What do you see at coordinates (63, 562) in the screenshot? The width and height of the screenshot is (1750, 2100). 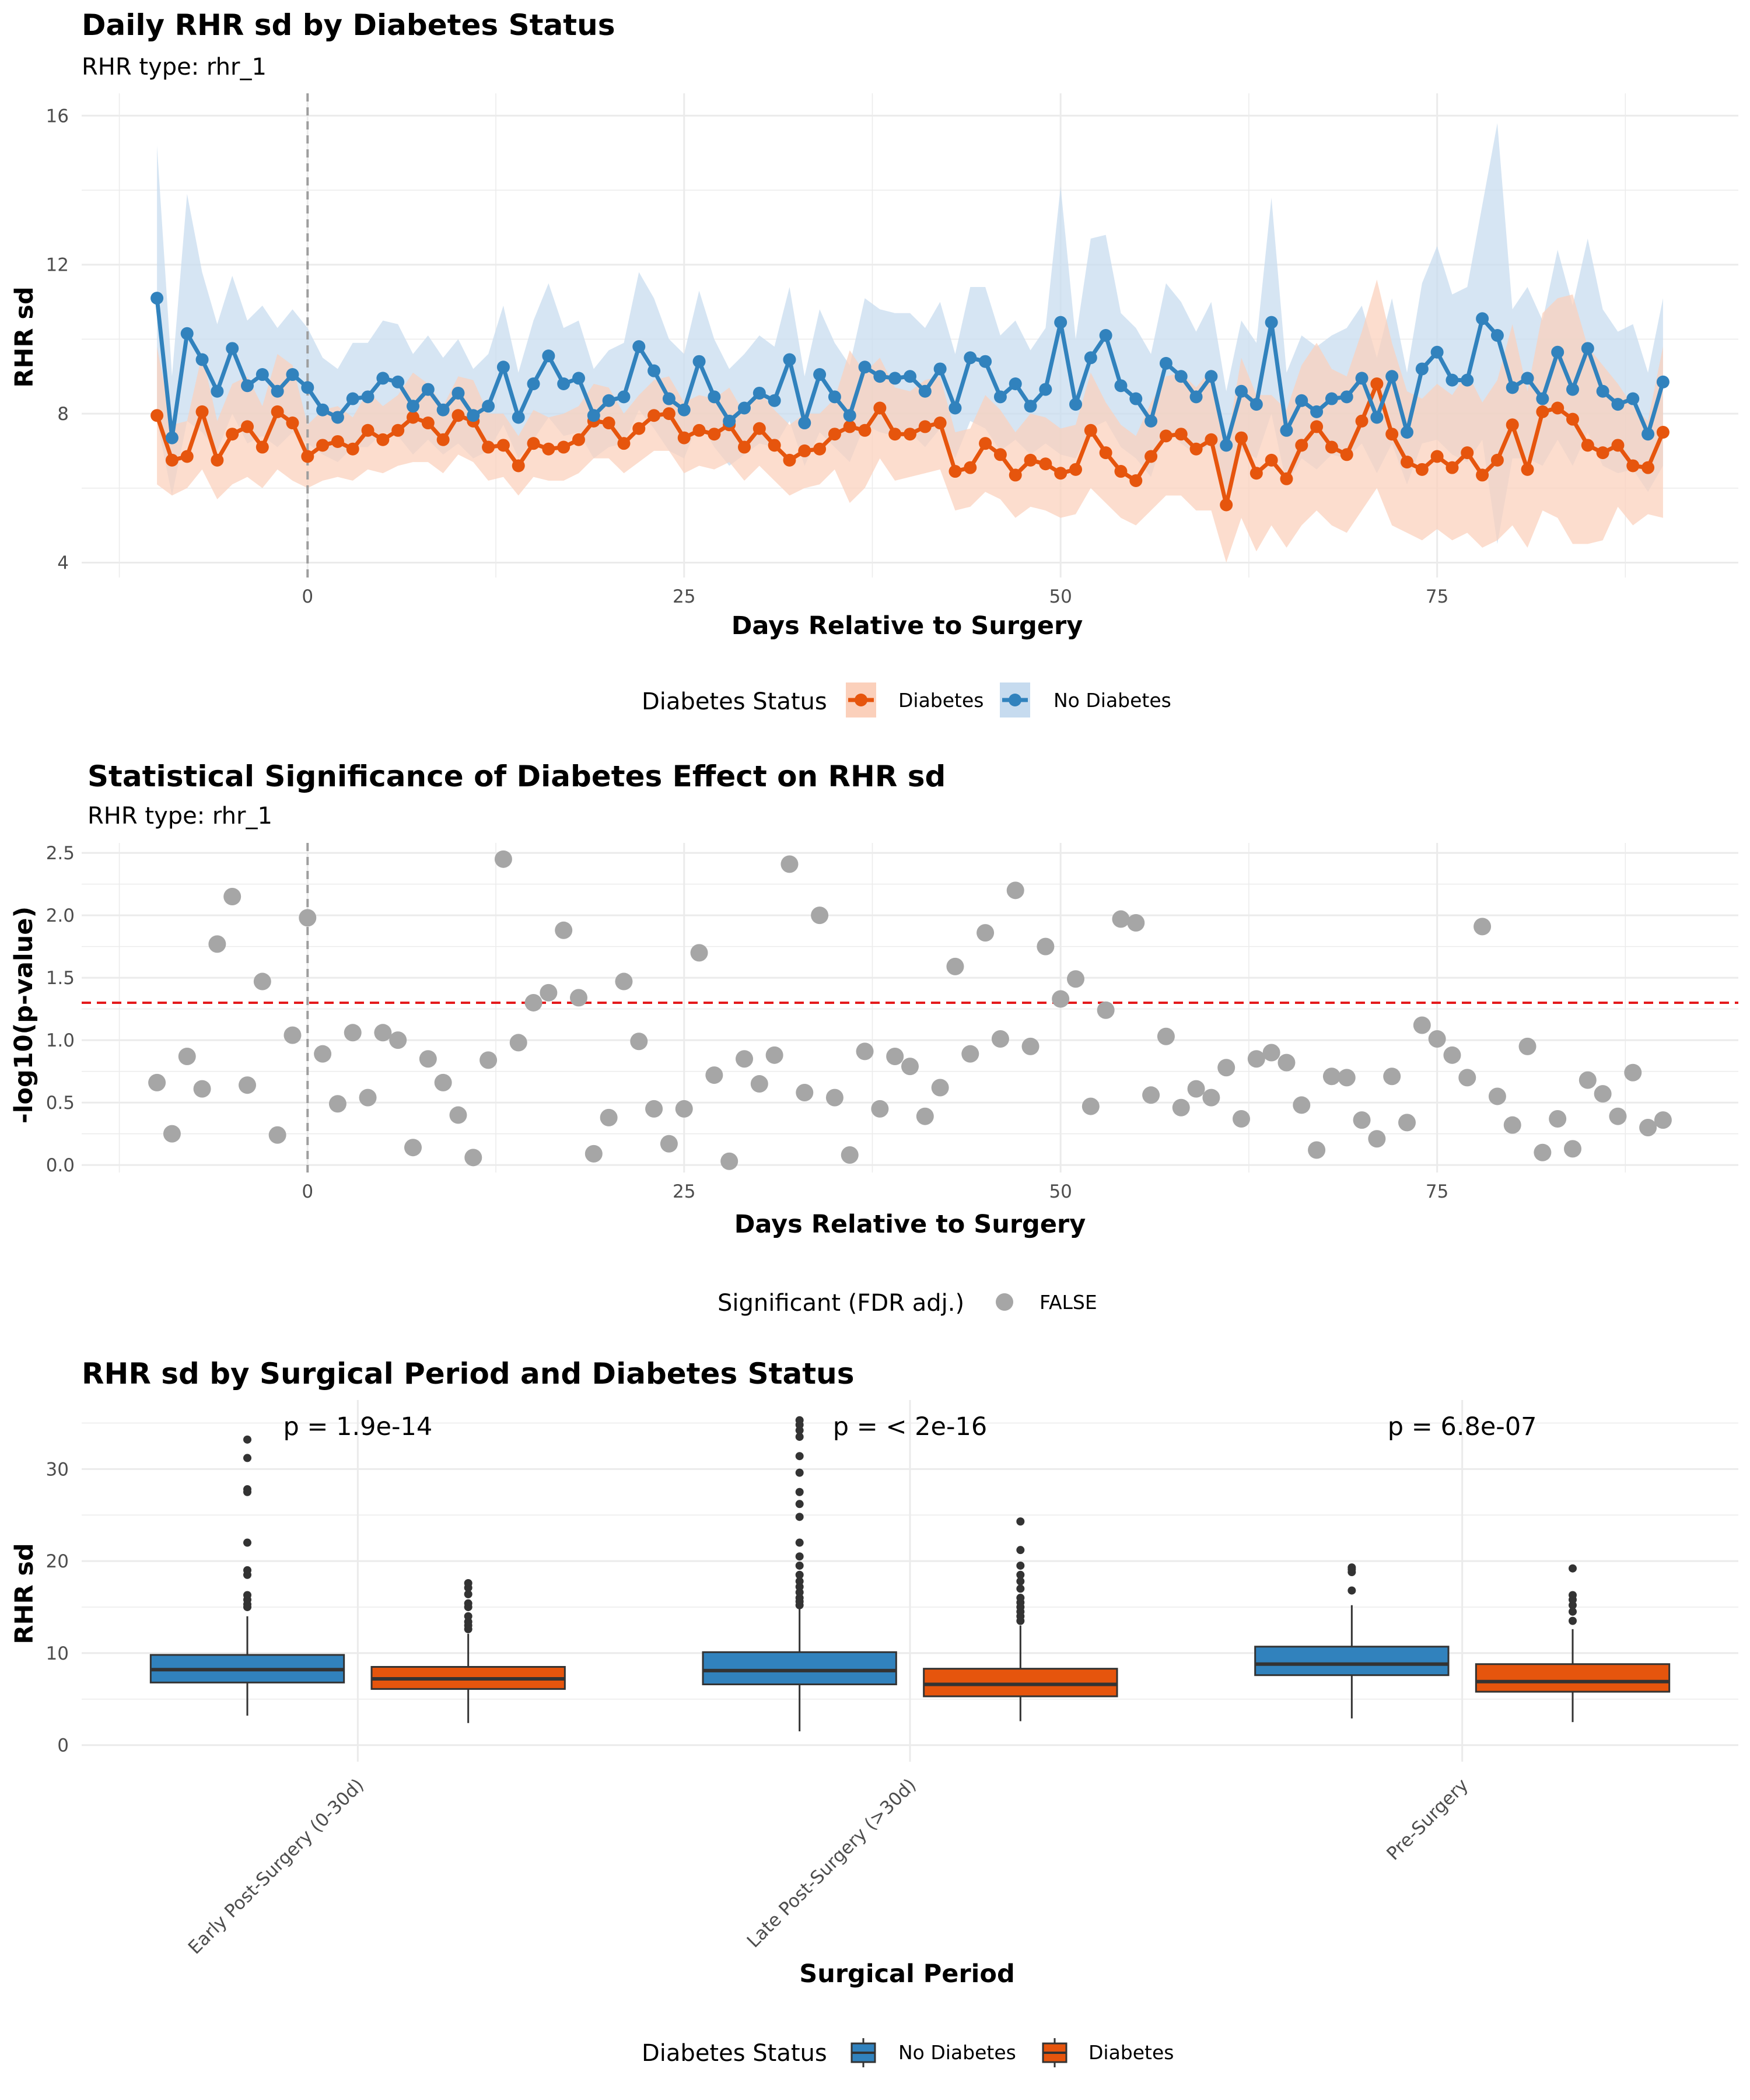 I see `y-tick-label: 4` at bounding box center [63, 562].